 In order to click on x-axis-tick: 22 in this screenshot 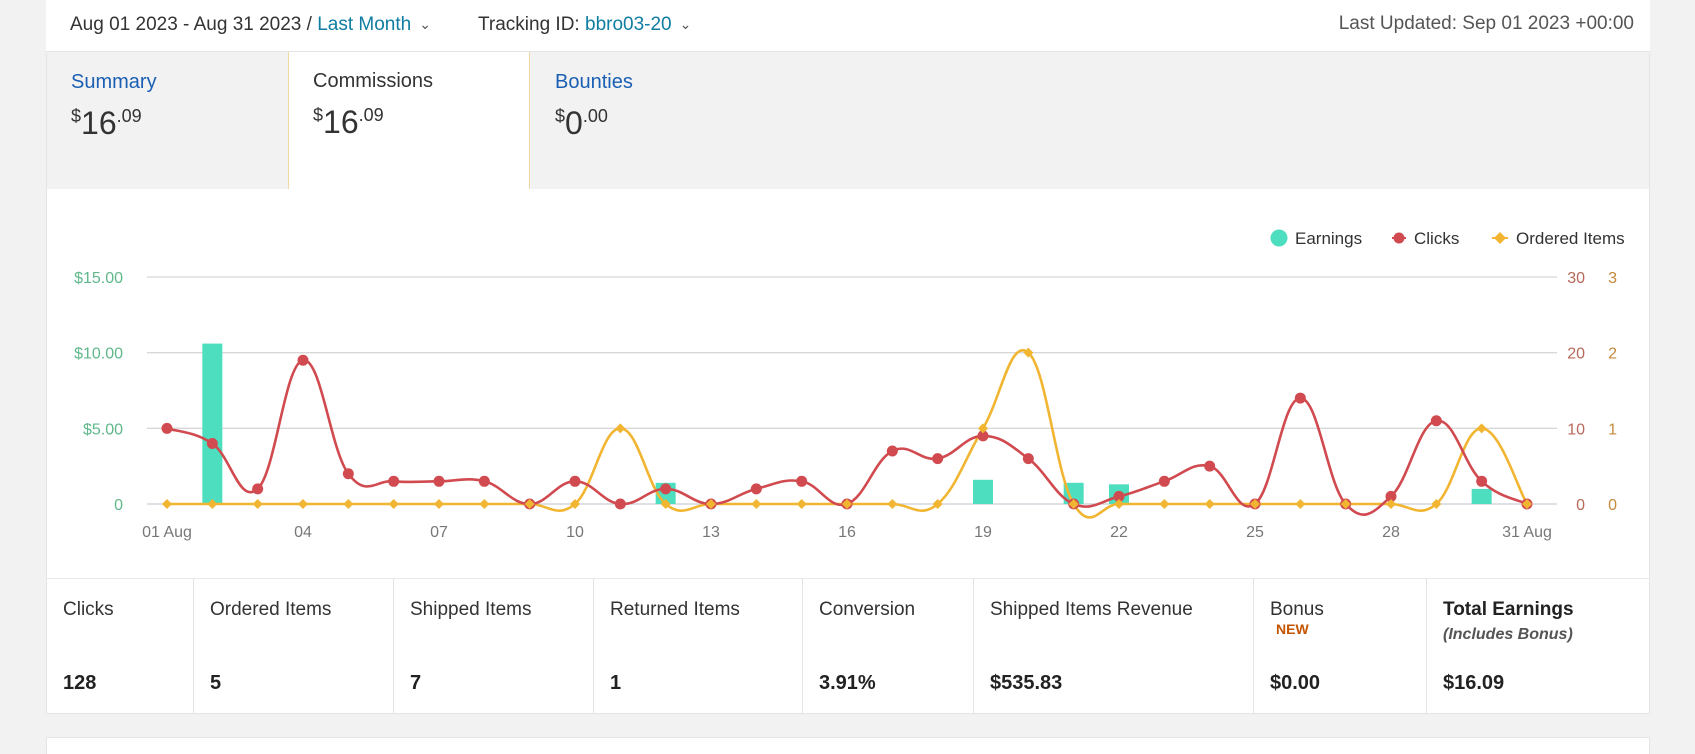, I will do `click(1119, 532)`.